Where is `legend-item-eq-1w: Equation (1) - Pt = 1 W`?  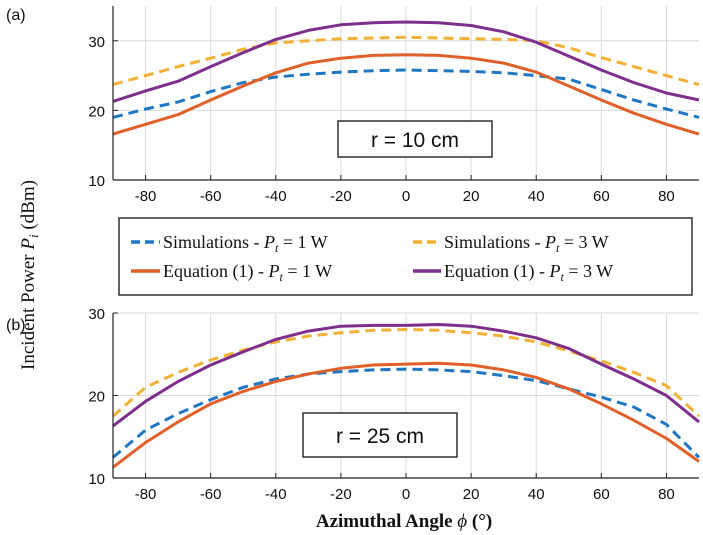
legend-item-eq-1w: Equation (1) - Pt = 1 W is located at coordinates (231, 272).